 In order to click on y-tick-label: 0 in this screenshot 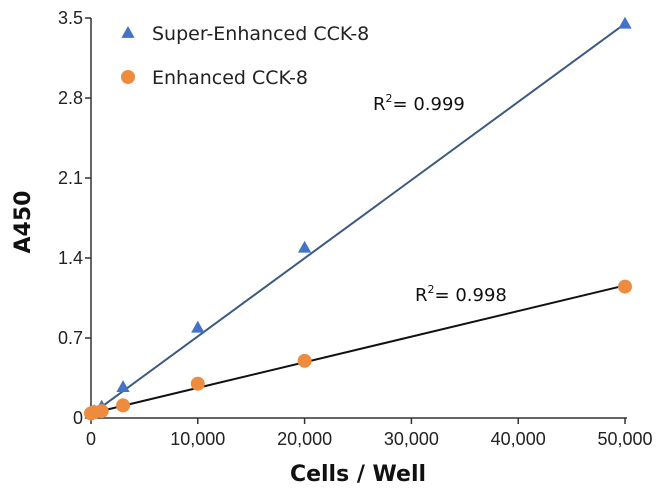, I will do `click(78, 418)`.